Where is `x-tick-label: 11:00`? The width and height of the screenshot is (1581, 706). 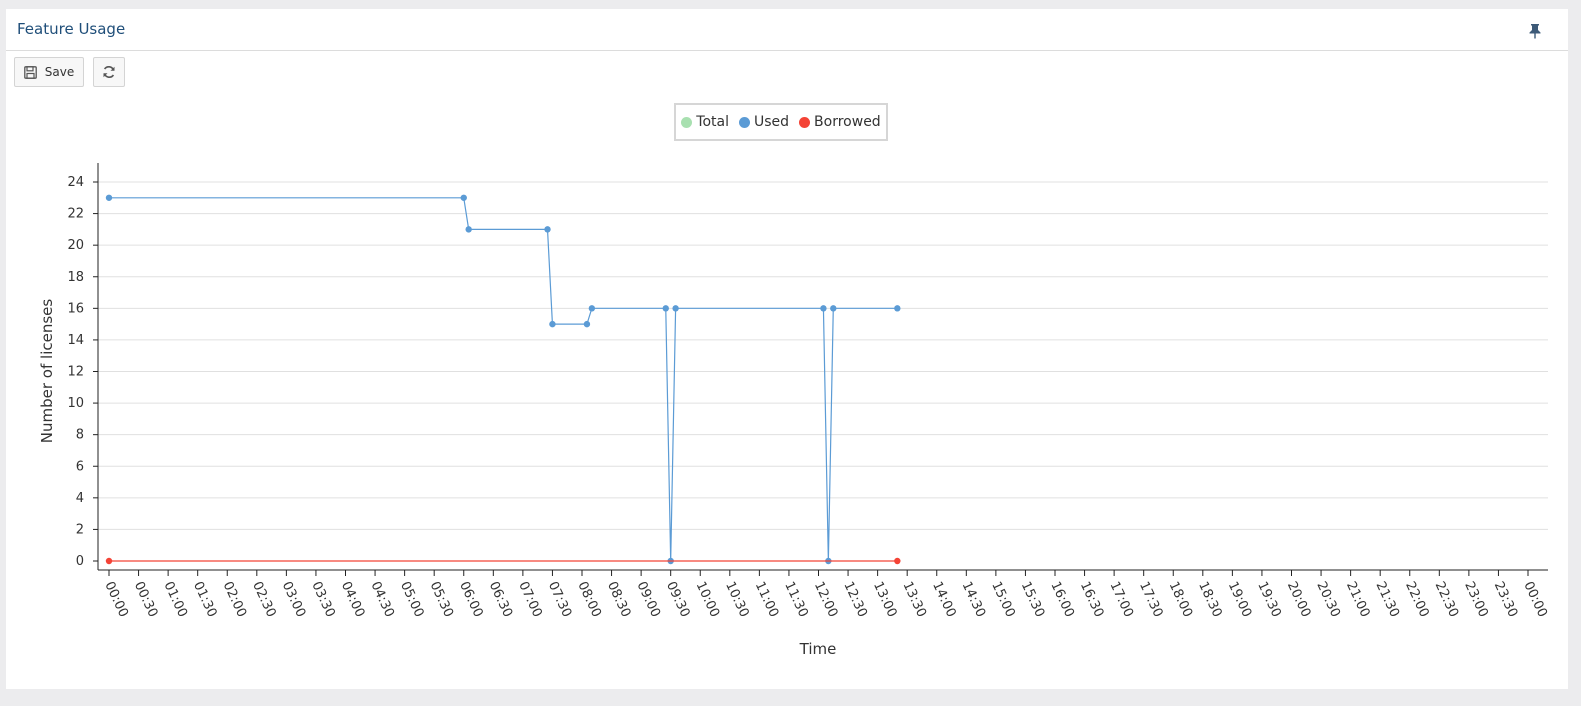 x-tick-label: 11:00 is located at coordinates (766, 599).